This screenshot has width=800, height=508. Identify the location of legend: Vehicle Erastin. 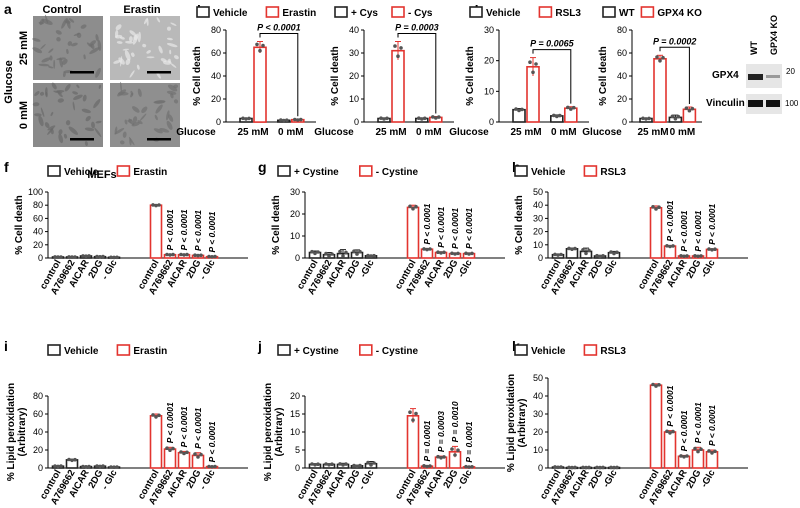
(107, 171).